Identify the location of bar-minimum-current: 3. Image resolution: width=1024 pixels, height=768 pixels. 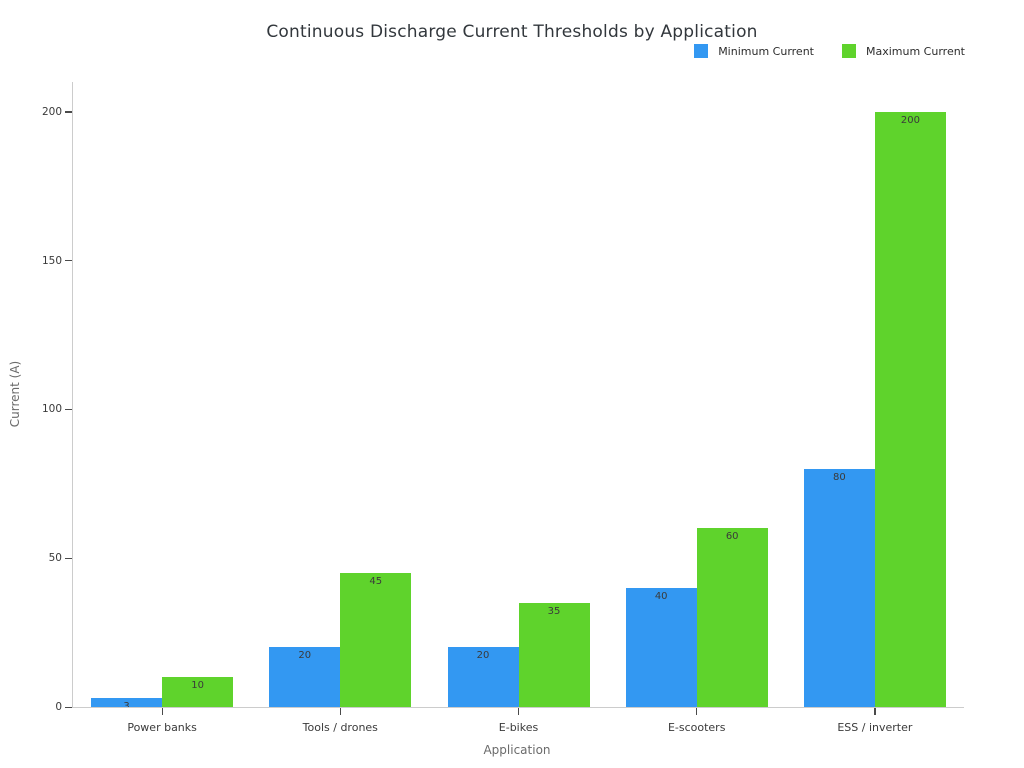
(127, 702).